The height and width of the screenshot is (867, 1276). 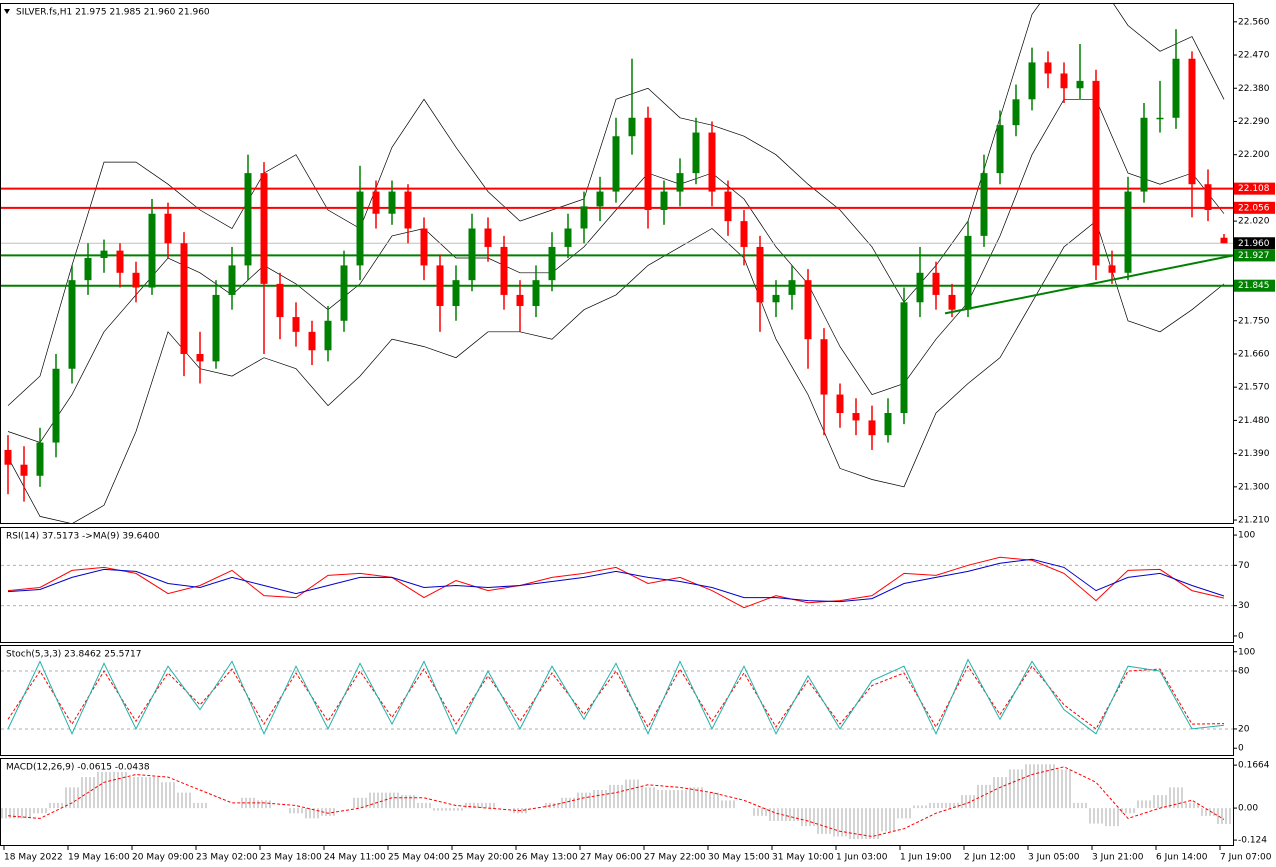 I want to click on trendline, so click(x=1088, y=284).